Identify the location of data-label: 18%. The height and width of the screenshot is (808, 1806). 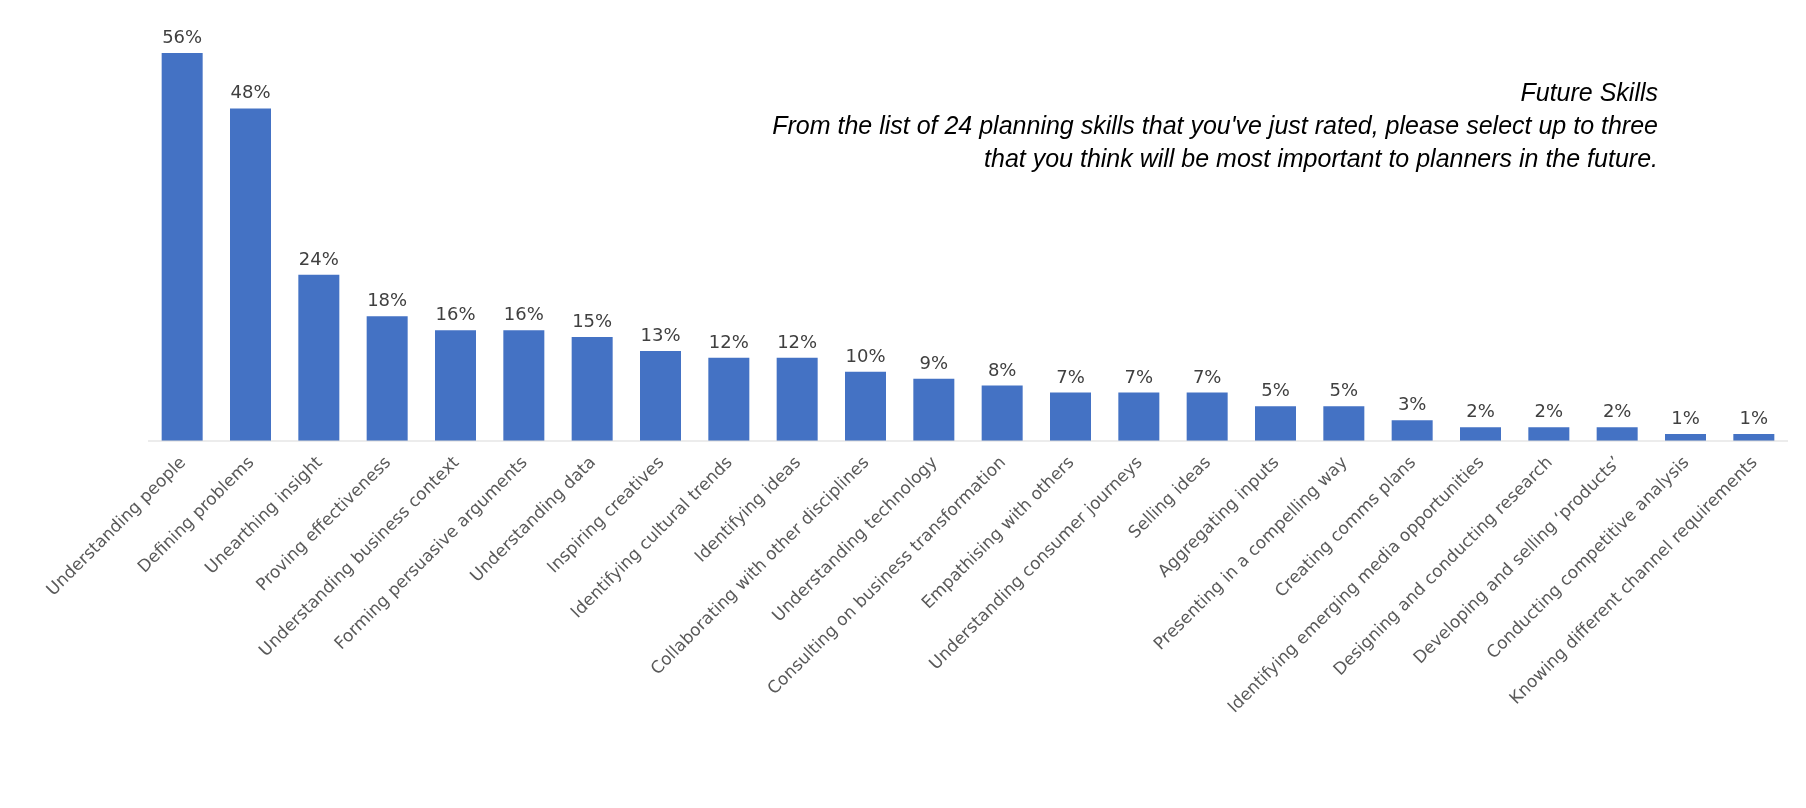
(387, 300).